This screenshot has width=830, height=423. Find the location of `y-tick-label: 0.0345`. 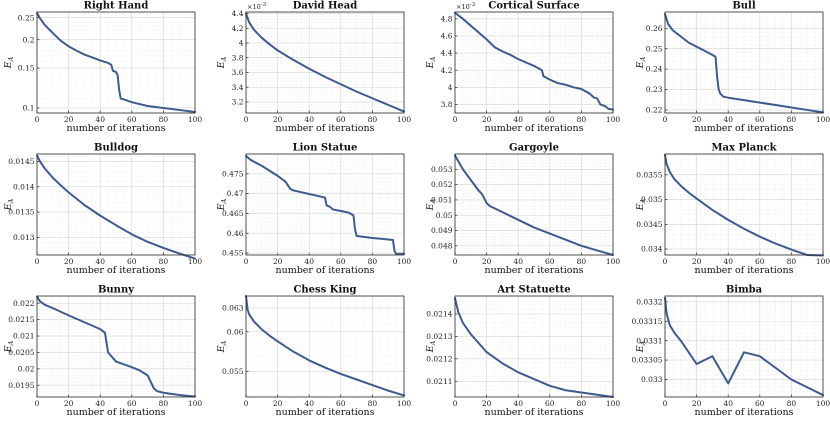

y-tick-label: 0.0345 is located at coordinates (649, 224).